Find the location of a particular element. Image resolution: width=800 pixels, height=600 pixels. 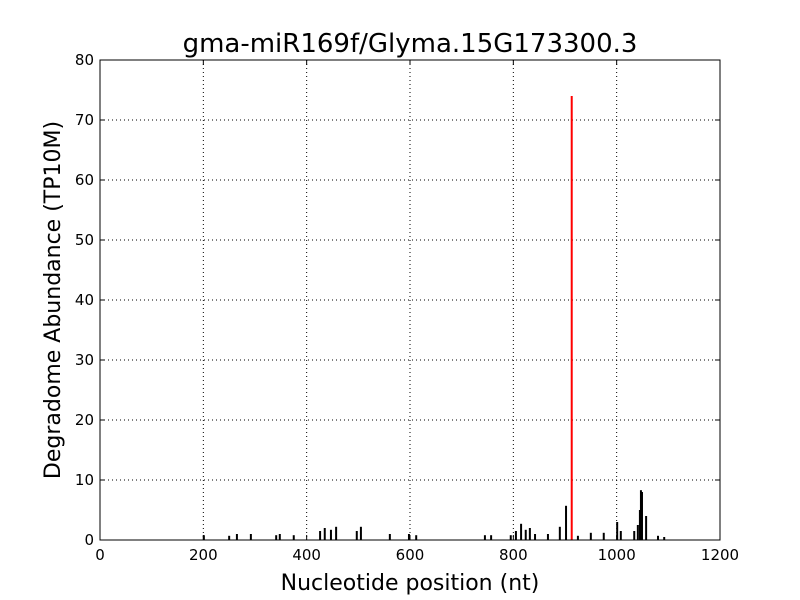

y-tick-label: 50 is located at coordinates (84, 240).